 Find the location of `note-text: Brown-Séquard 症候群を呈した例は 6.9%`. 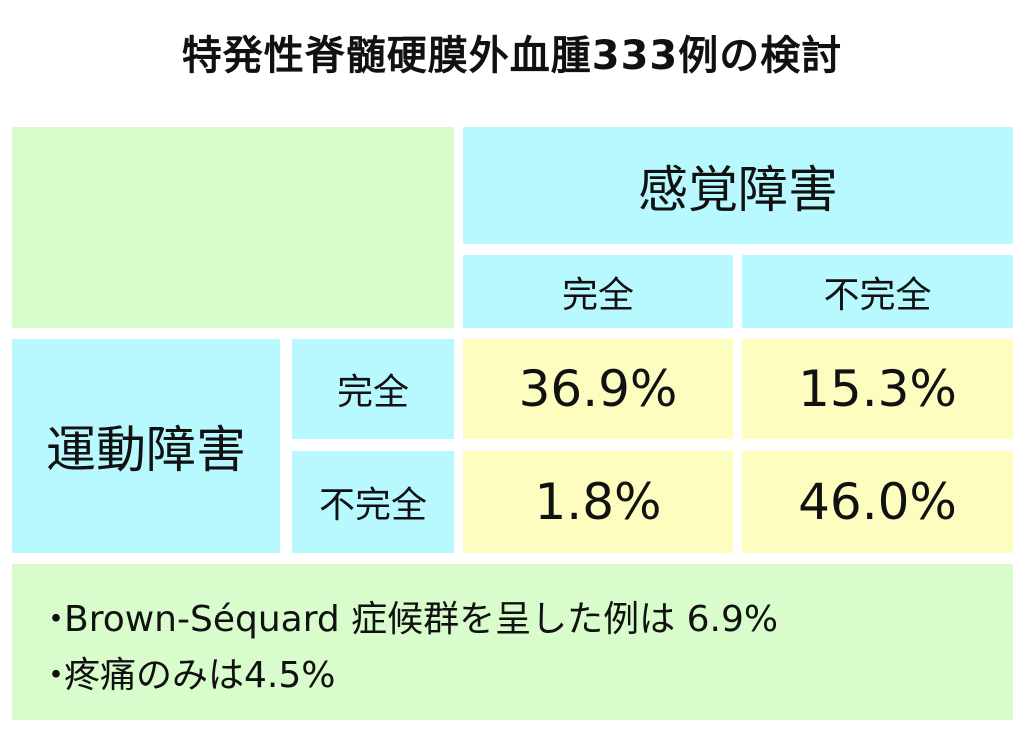

note-text: Brown-Séquard 症候群を呈した例は 6.9% is located at coordinates (421, 619).